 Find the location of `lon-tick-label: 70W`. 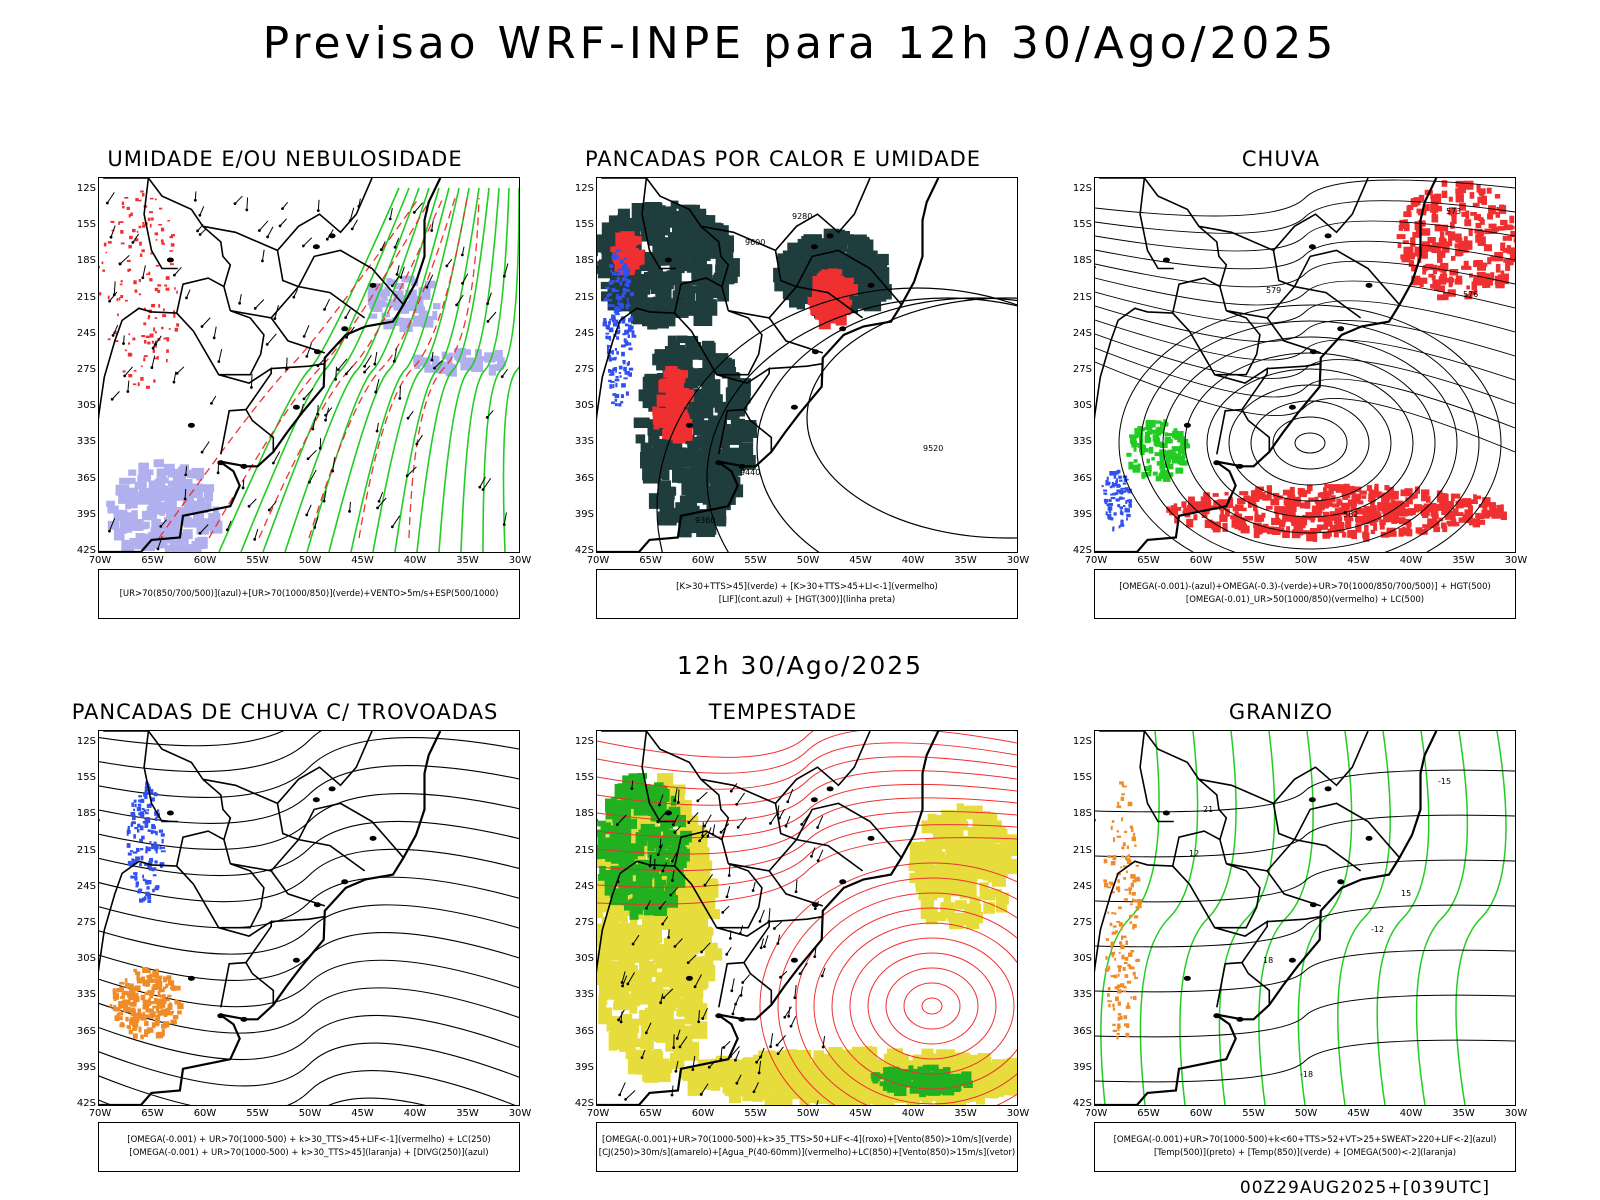

lon-tick-label: 70W is located at coordinates (598, 1113).